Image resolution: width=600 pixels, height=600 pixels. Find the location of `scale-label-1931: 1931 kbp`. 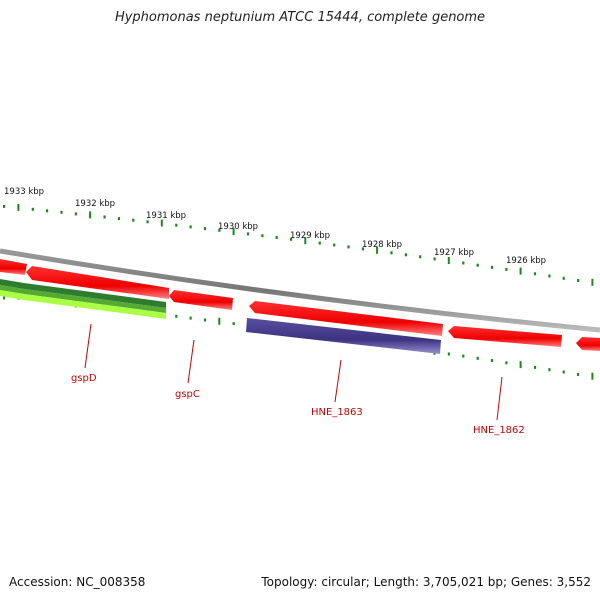

scale-label-1931: 1931 kbp is located at coordinates (166, 216).